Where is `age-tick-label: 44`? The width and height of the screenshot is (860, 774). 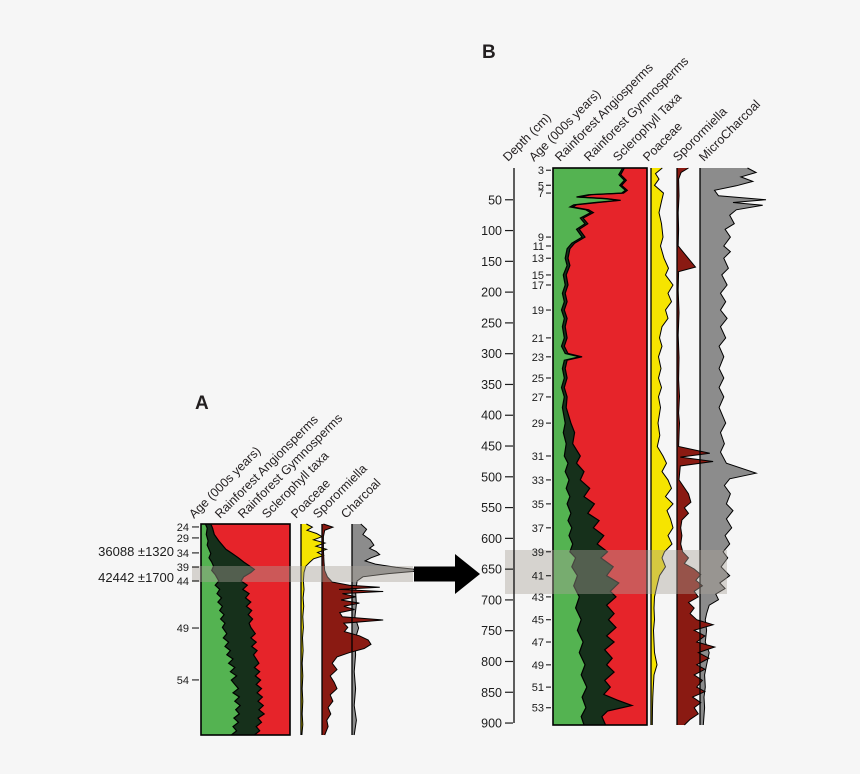
age-tick-label: 44 is located at coordinates (183, 582).